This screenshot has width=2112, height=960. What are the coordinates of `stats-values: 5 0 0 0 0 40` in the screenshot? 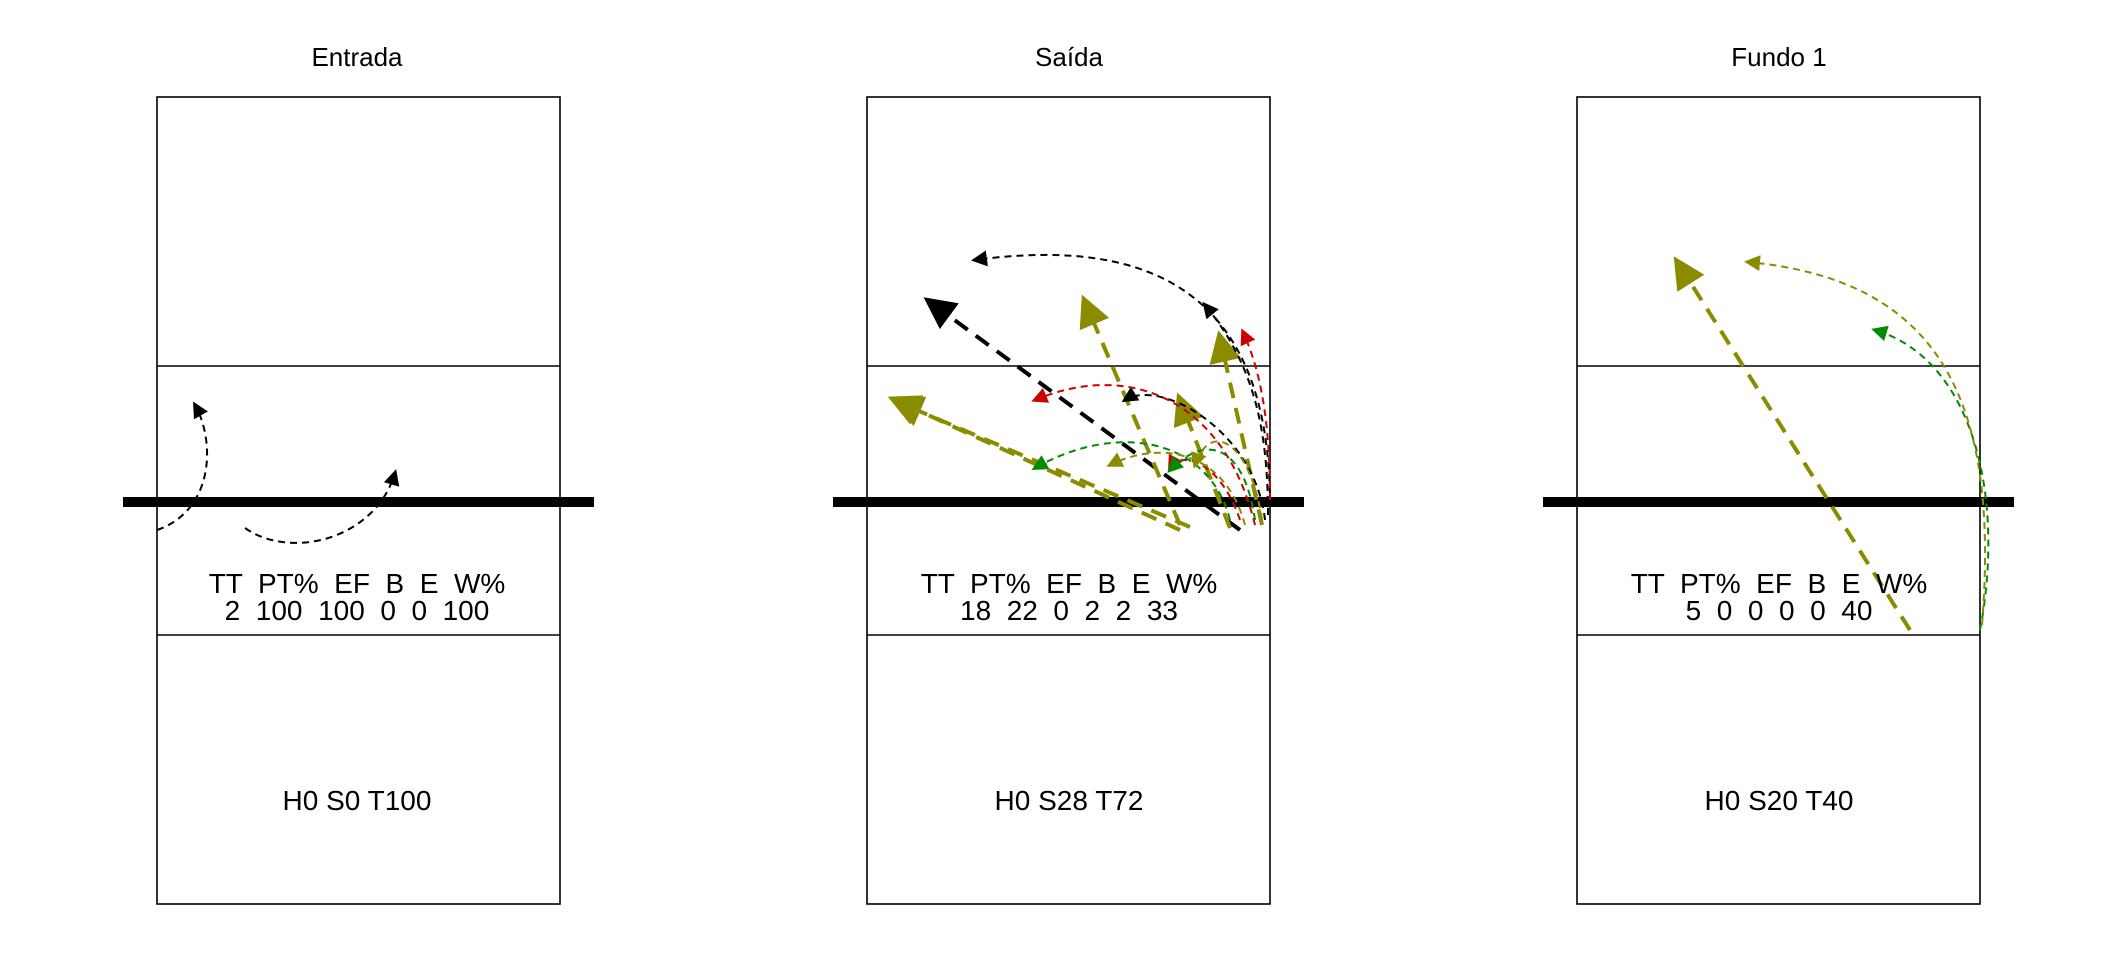 It's located at (1779, 610).